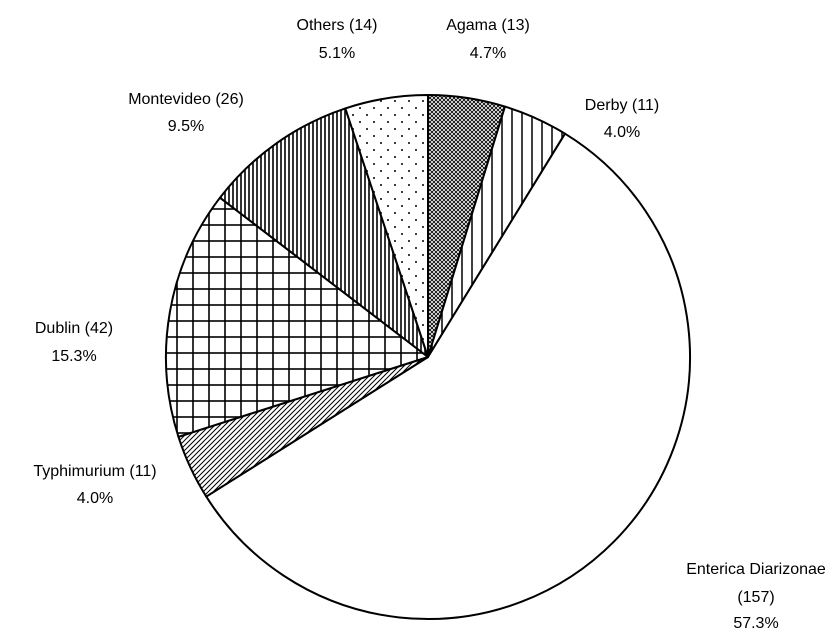 This screenshot has width=840, height=631. I want to click on derby-label-name: Derby (11), so click(622, 105).